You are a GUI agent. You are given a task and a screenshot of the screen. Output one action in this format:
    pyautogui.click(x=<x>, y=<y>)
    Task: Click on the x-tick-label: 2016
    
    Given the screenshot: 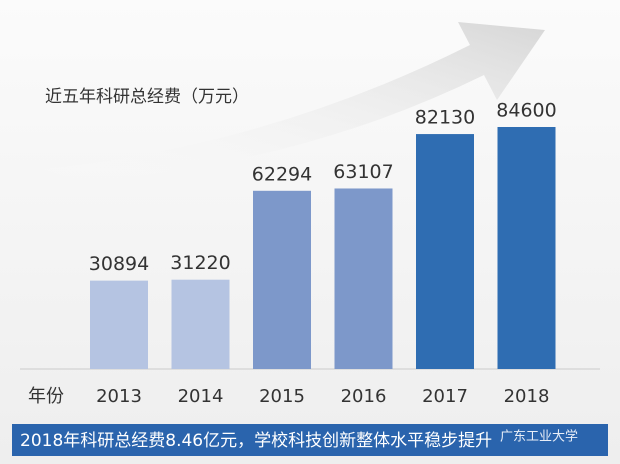 What is the action you would take?
    pyautogui.click(x=364, y=396)
    